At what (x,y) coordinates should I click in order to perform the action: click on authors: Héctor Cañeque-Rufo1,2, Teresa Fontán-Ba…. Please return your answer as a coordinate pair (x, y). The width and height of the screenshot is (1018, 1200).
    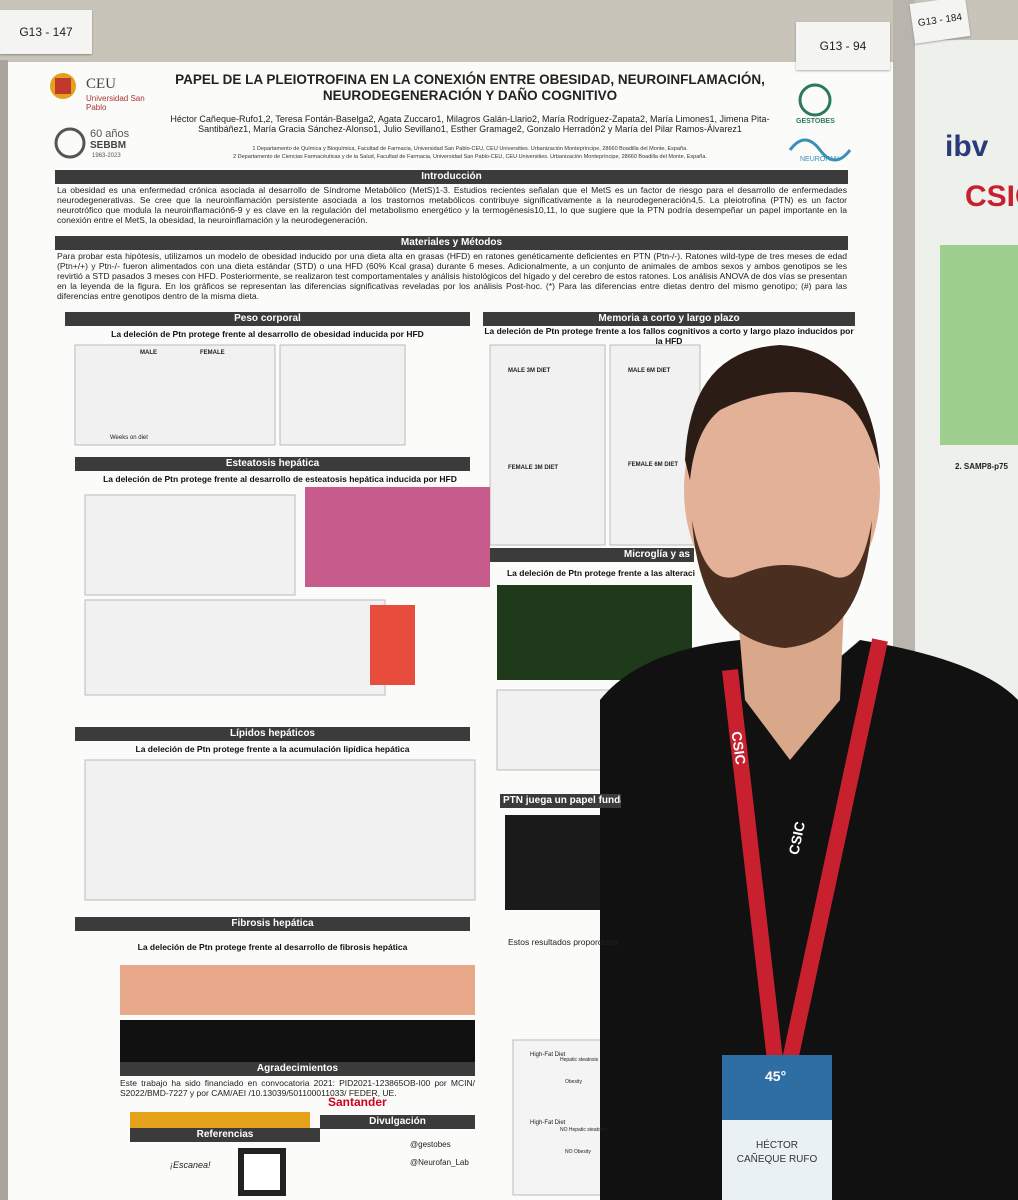
    Looking at the image, I should click on (470, 124).